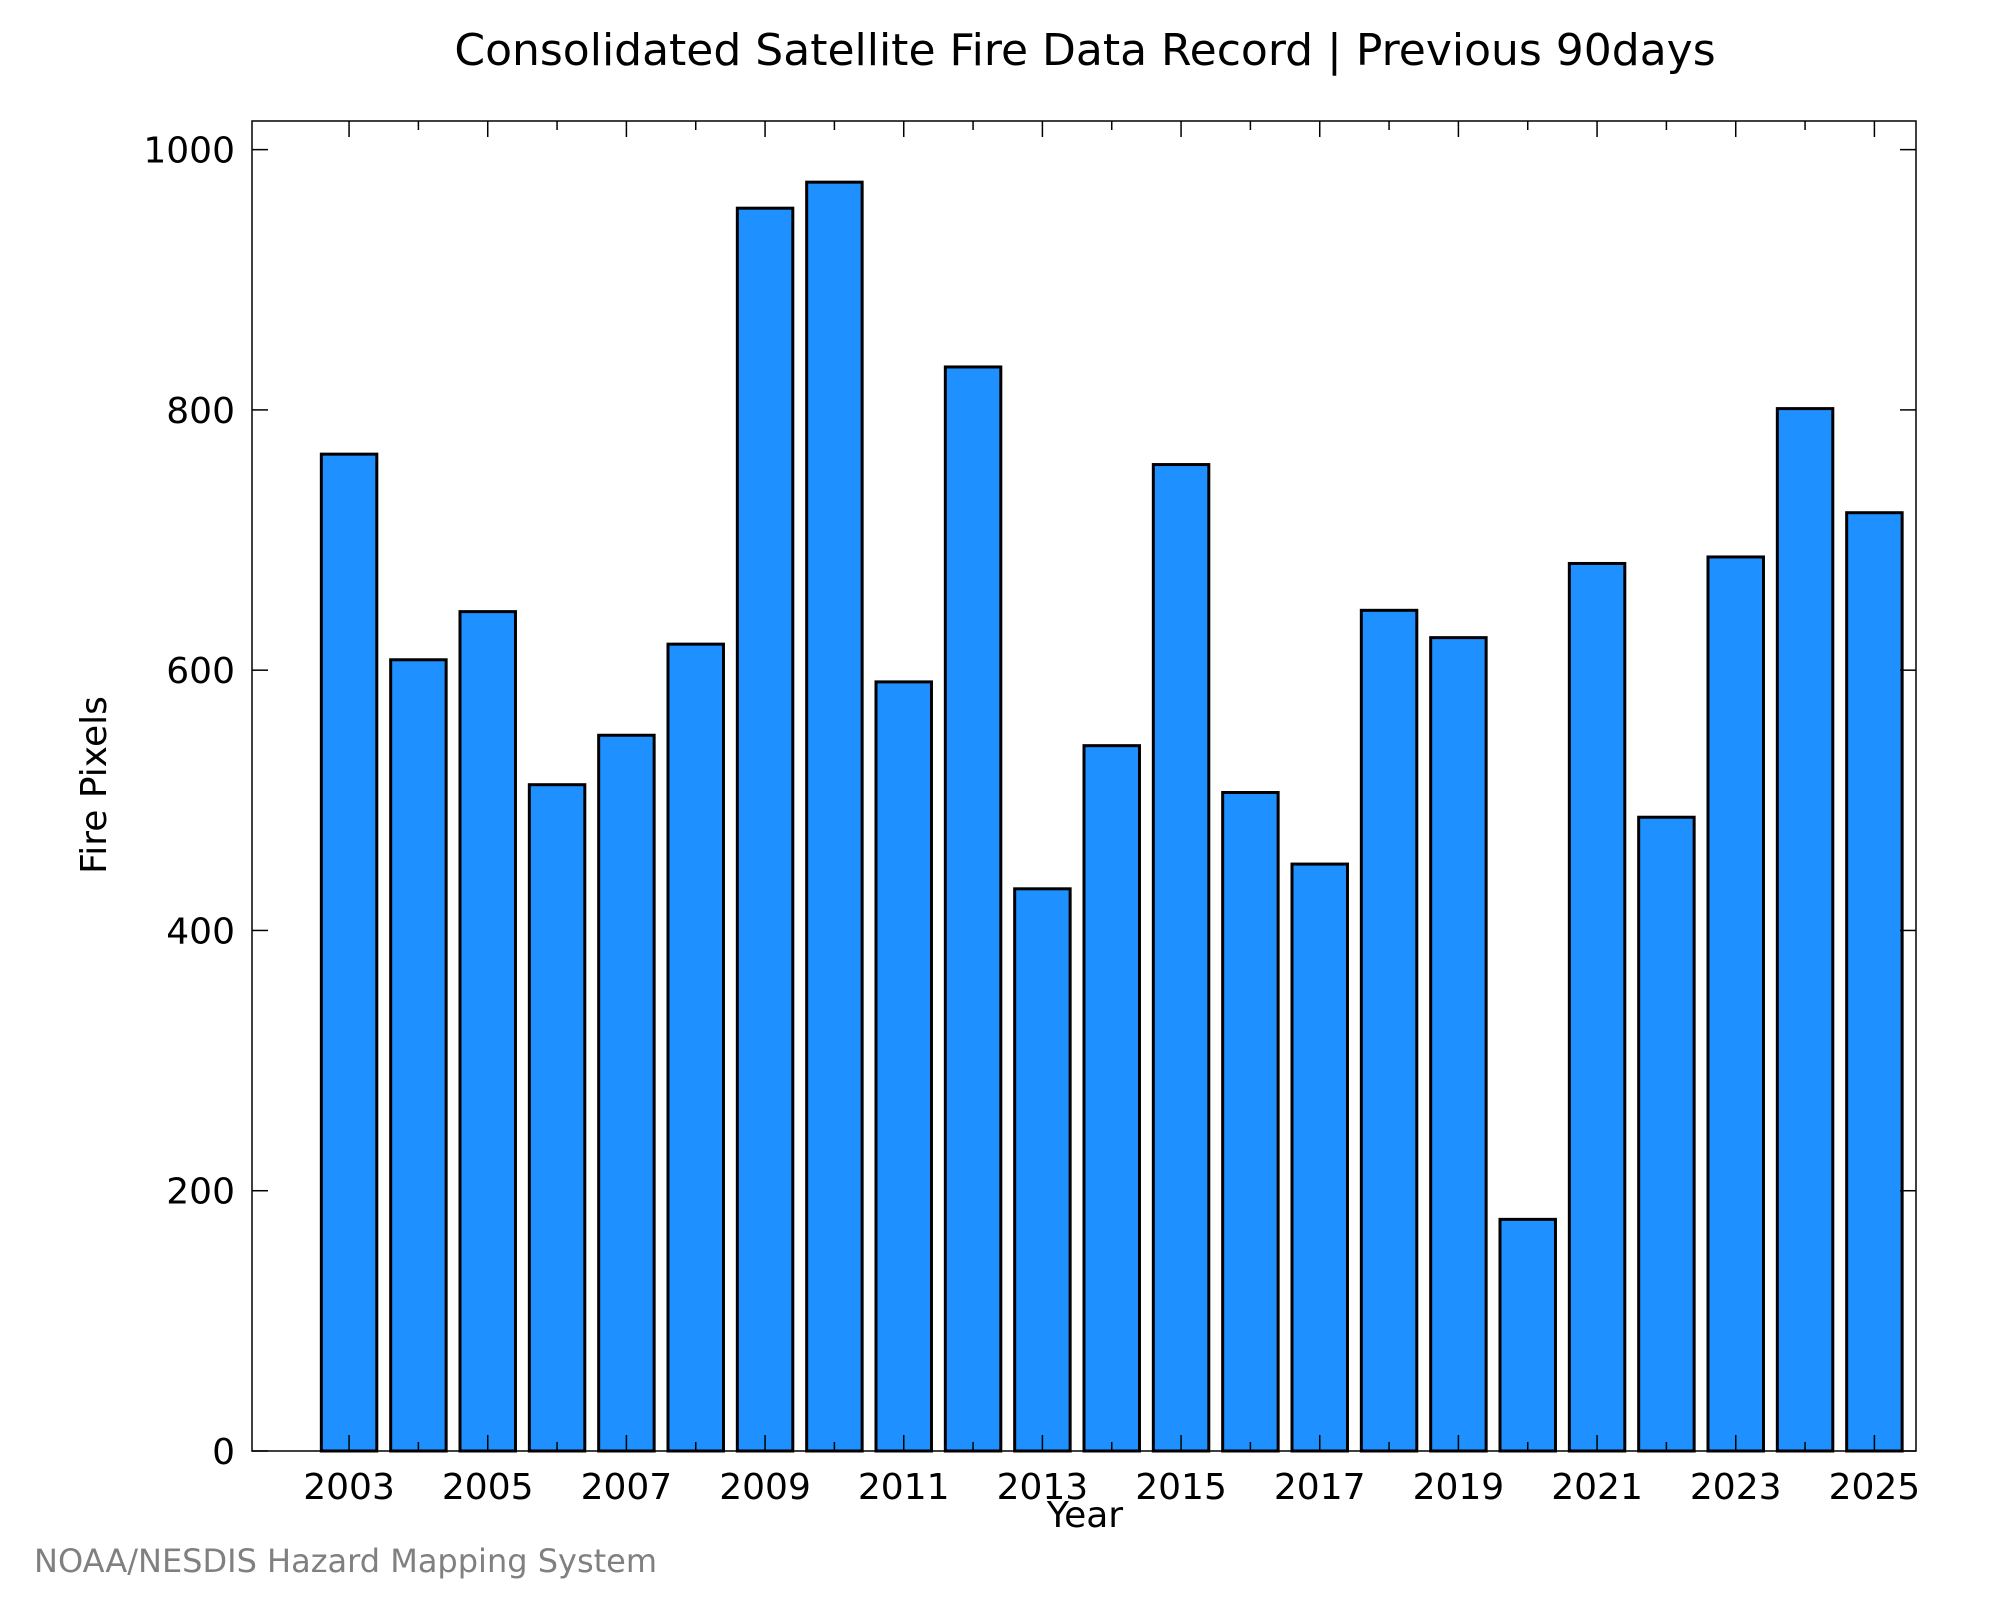 The image size is (2000, 1600). I want to click on bar-2009, so click(765, 829).